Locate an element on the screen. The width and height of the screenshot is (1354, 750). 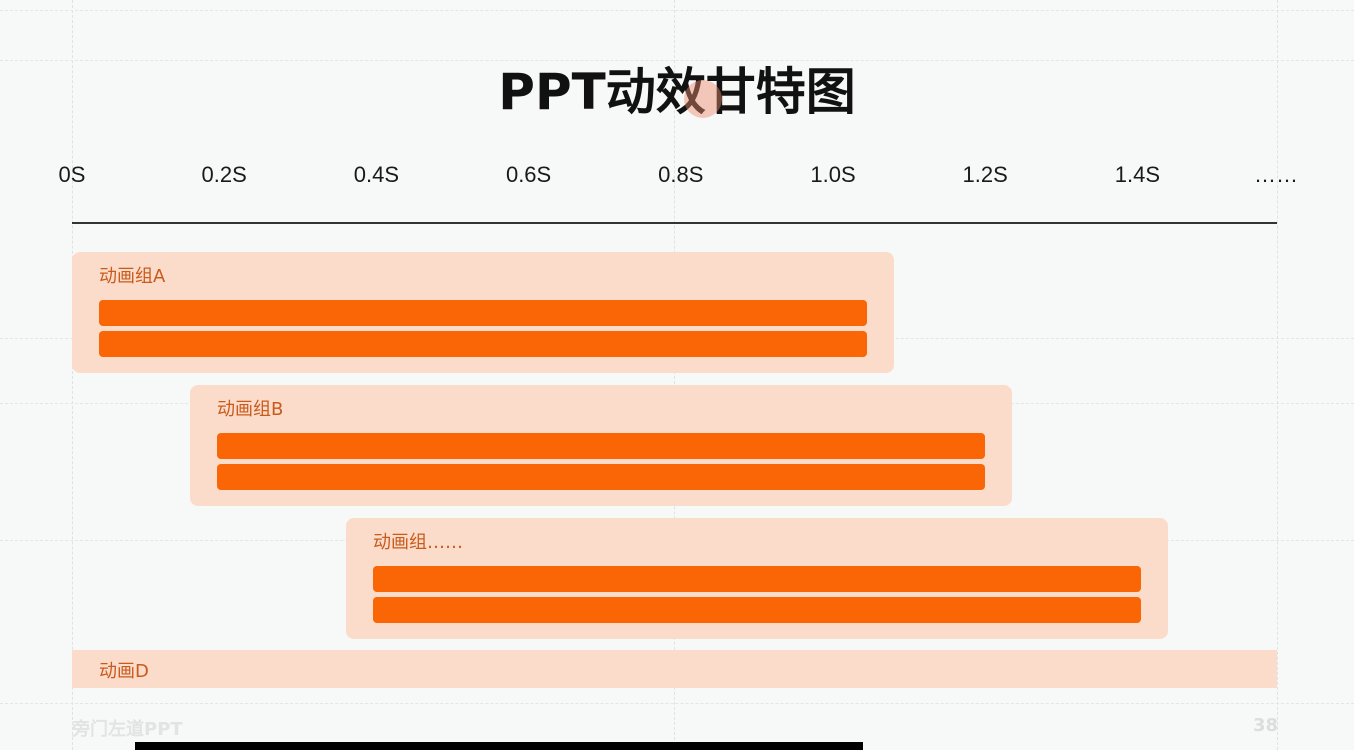
slide-title: PPT动效甘特图 is located at coordinates (677, 92).